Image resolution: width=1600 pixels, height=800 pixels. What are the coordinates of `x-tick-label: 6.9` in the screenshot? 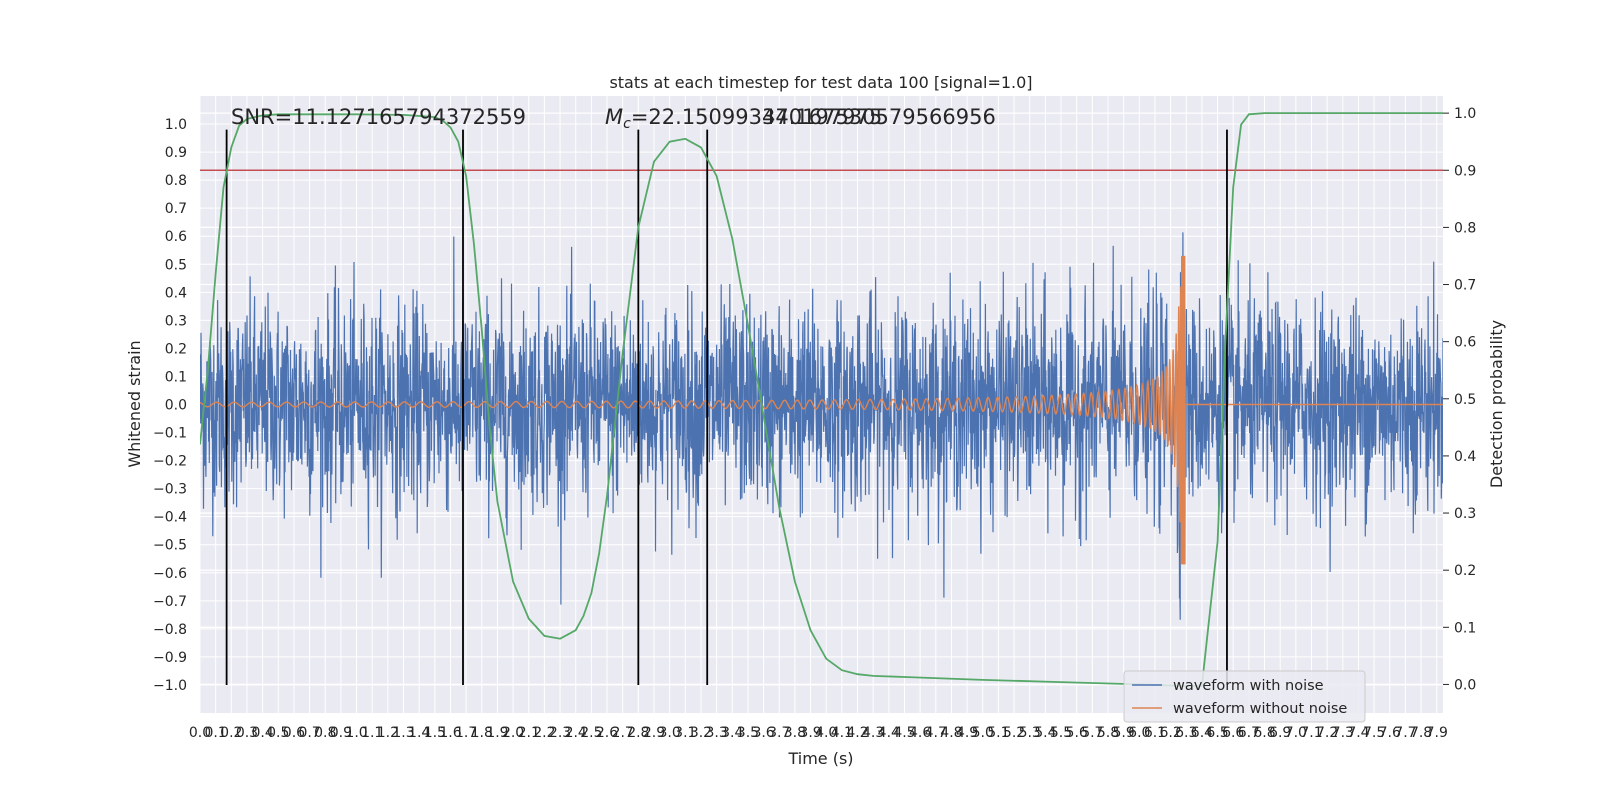 It's located at (1280, 733).